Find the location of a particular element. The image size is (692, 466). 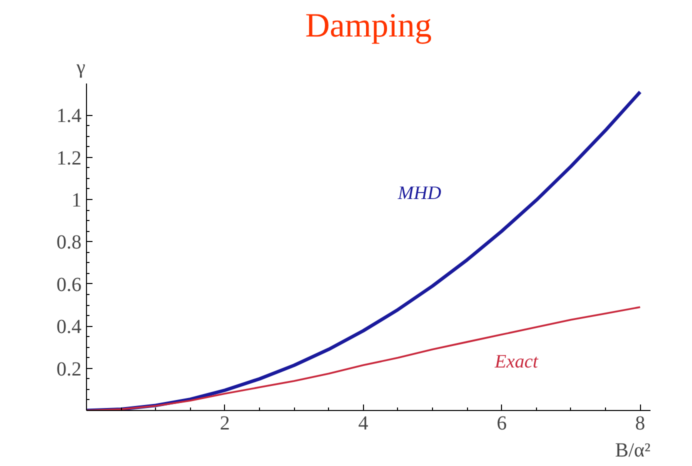

y-axis-title: γ is located at coordinates (81, 67).